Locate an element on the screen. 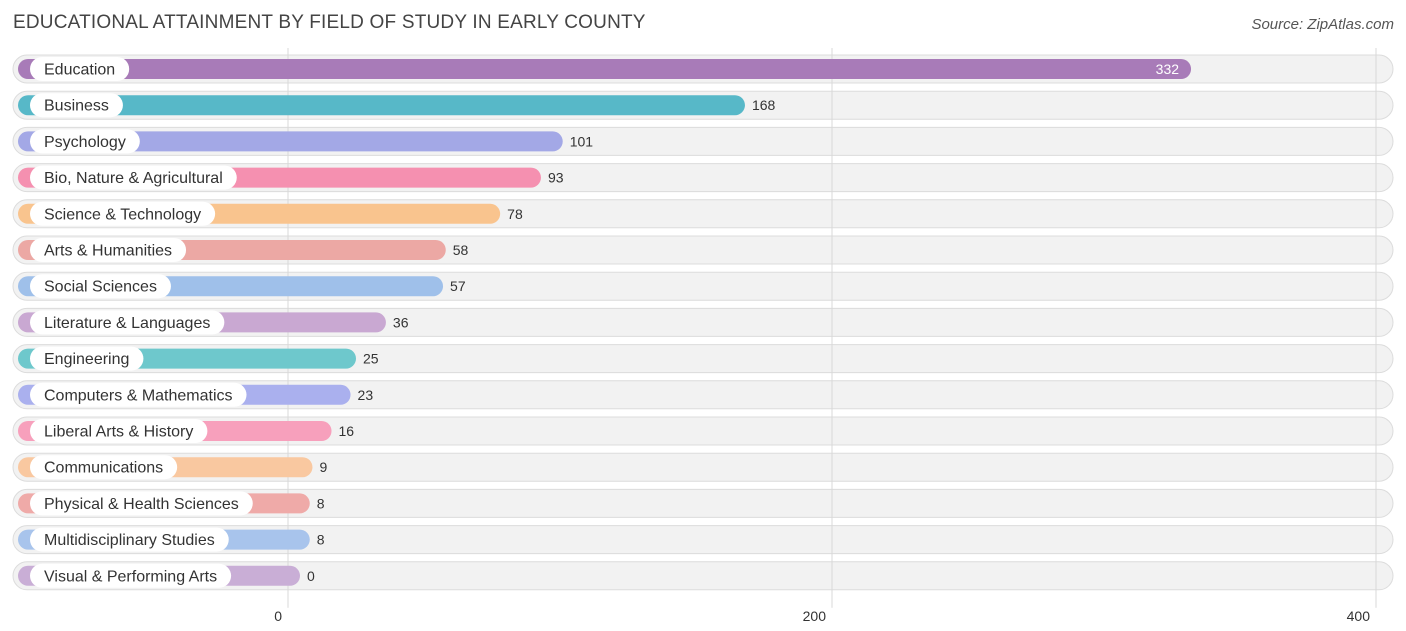 This screenshot has width=1406, height=631. category-pill-engineering is located at coordinates (87, 358).